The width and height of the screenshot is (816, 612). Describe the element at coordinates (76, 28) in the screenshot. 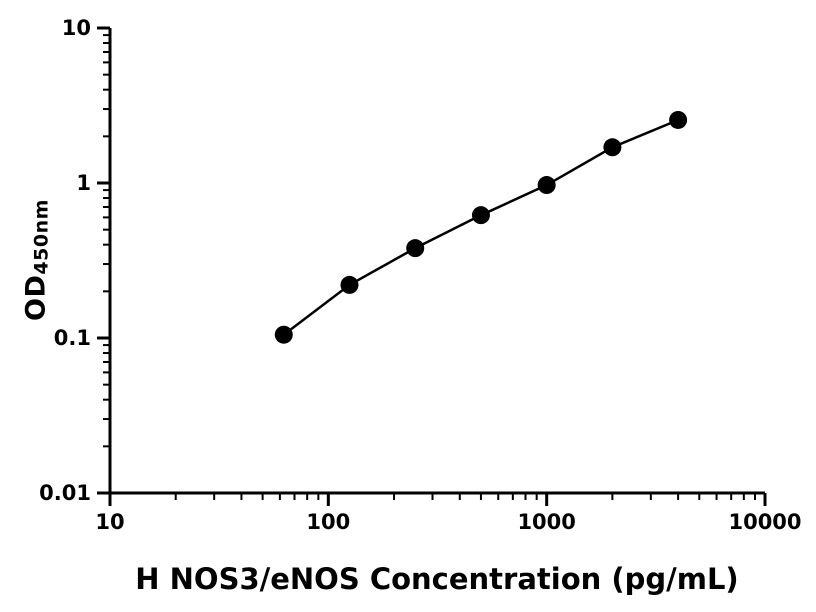

I see `y-tick-label: 10` at that location.